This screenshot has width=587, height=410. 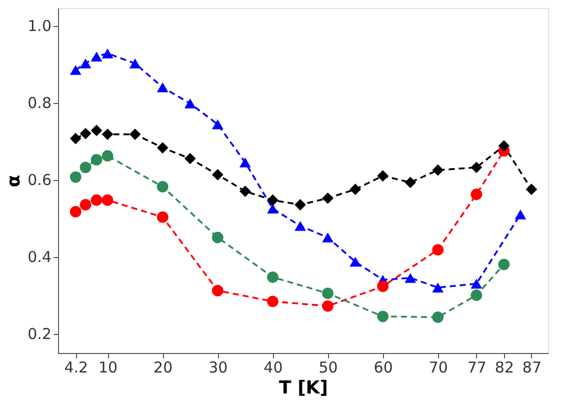 What do you see at coordinates (328, 367) in the screenshot?
I see `x-tick-label: 50` at bounding box center [328, 367].